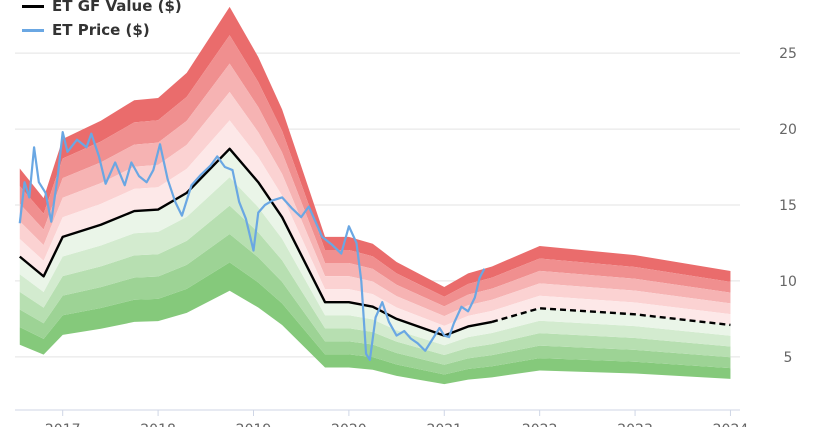  Describe the element at coordinates (63, 424) in the screenshot. I see `x-tick-label-2017: 2017` at that location.